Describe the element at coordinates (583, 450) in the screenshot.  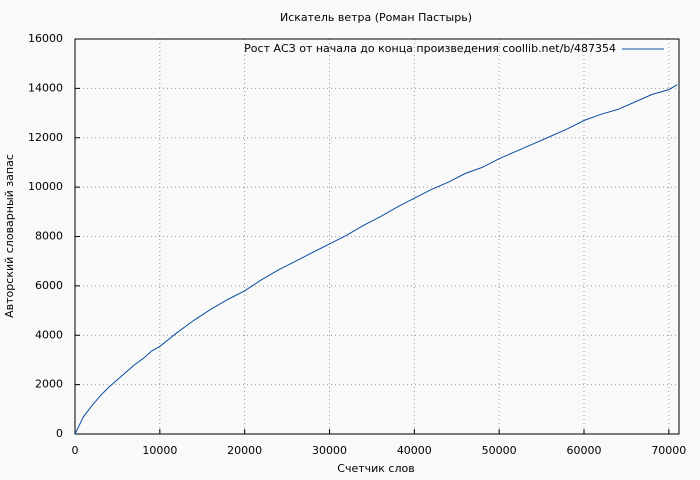
I see `x-tick-label: 60000` at that location.